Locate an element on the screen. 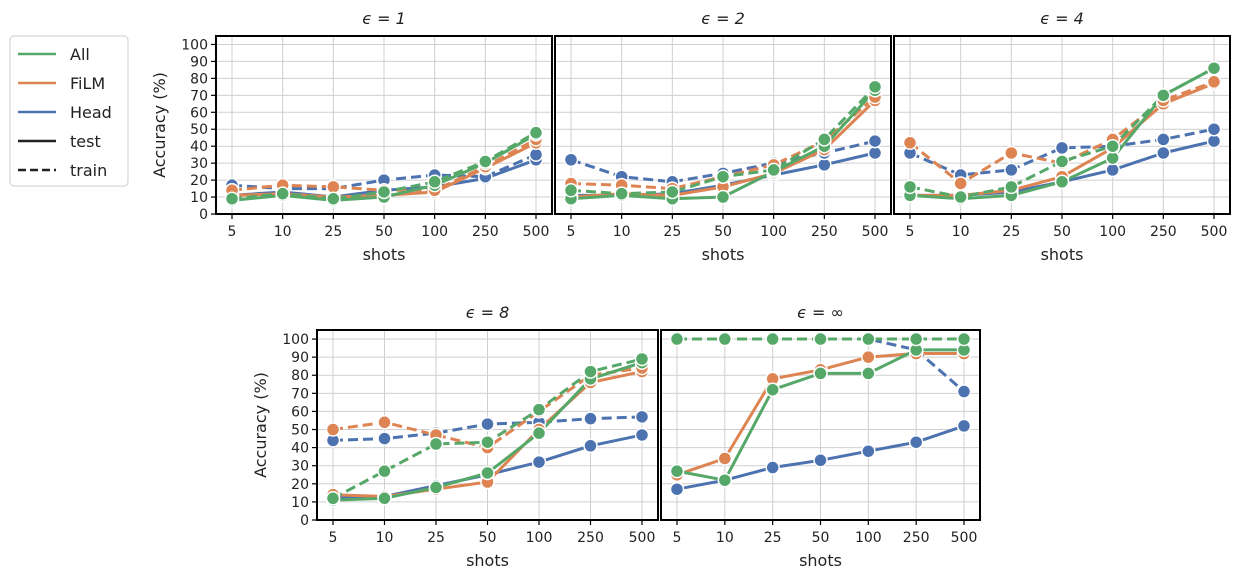 The width and height of the screenshot is (1233, 578). y-tick-label: 60 is located at coordinates (300, 412).